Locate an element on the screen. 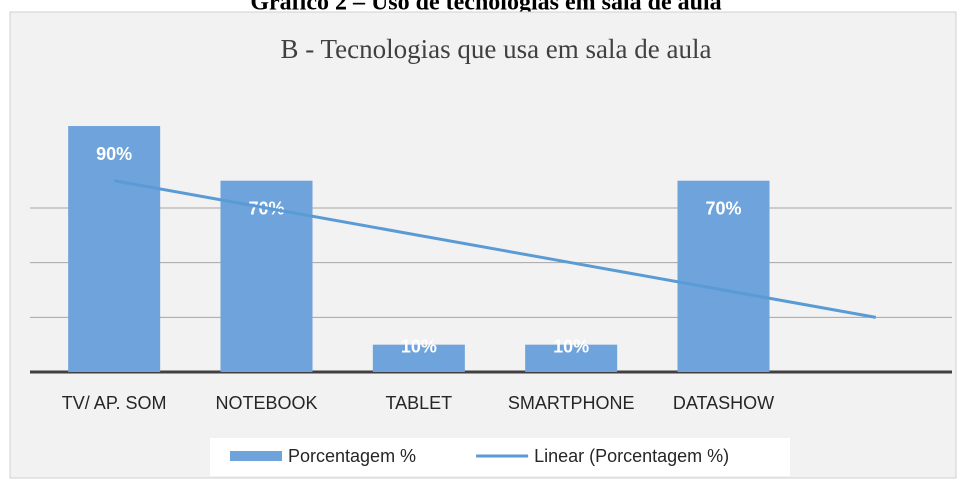 This screenshot has height=489, width=972. chart-title: B - Tecnologias que usa em sala de aula is located at coordinates (496, 49).